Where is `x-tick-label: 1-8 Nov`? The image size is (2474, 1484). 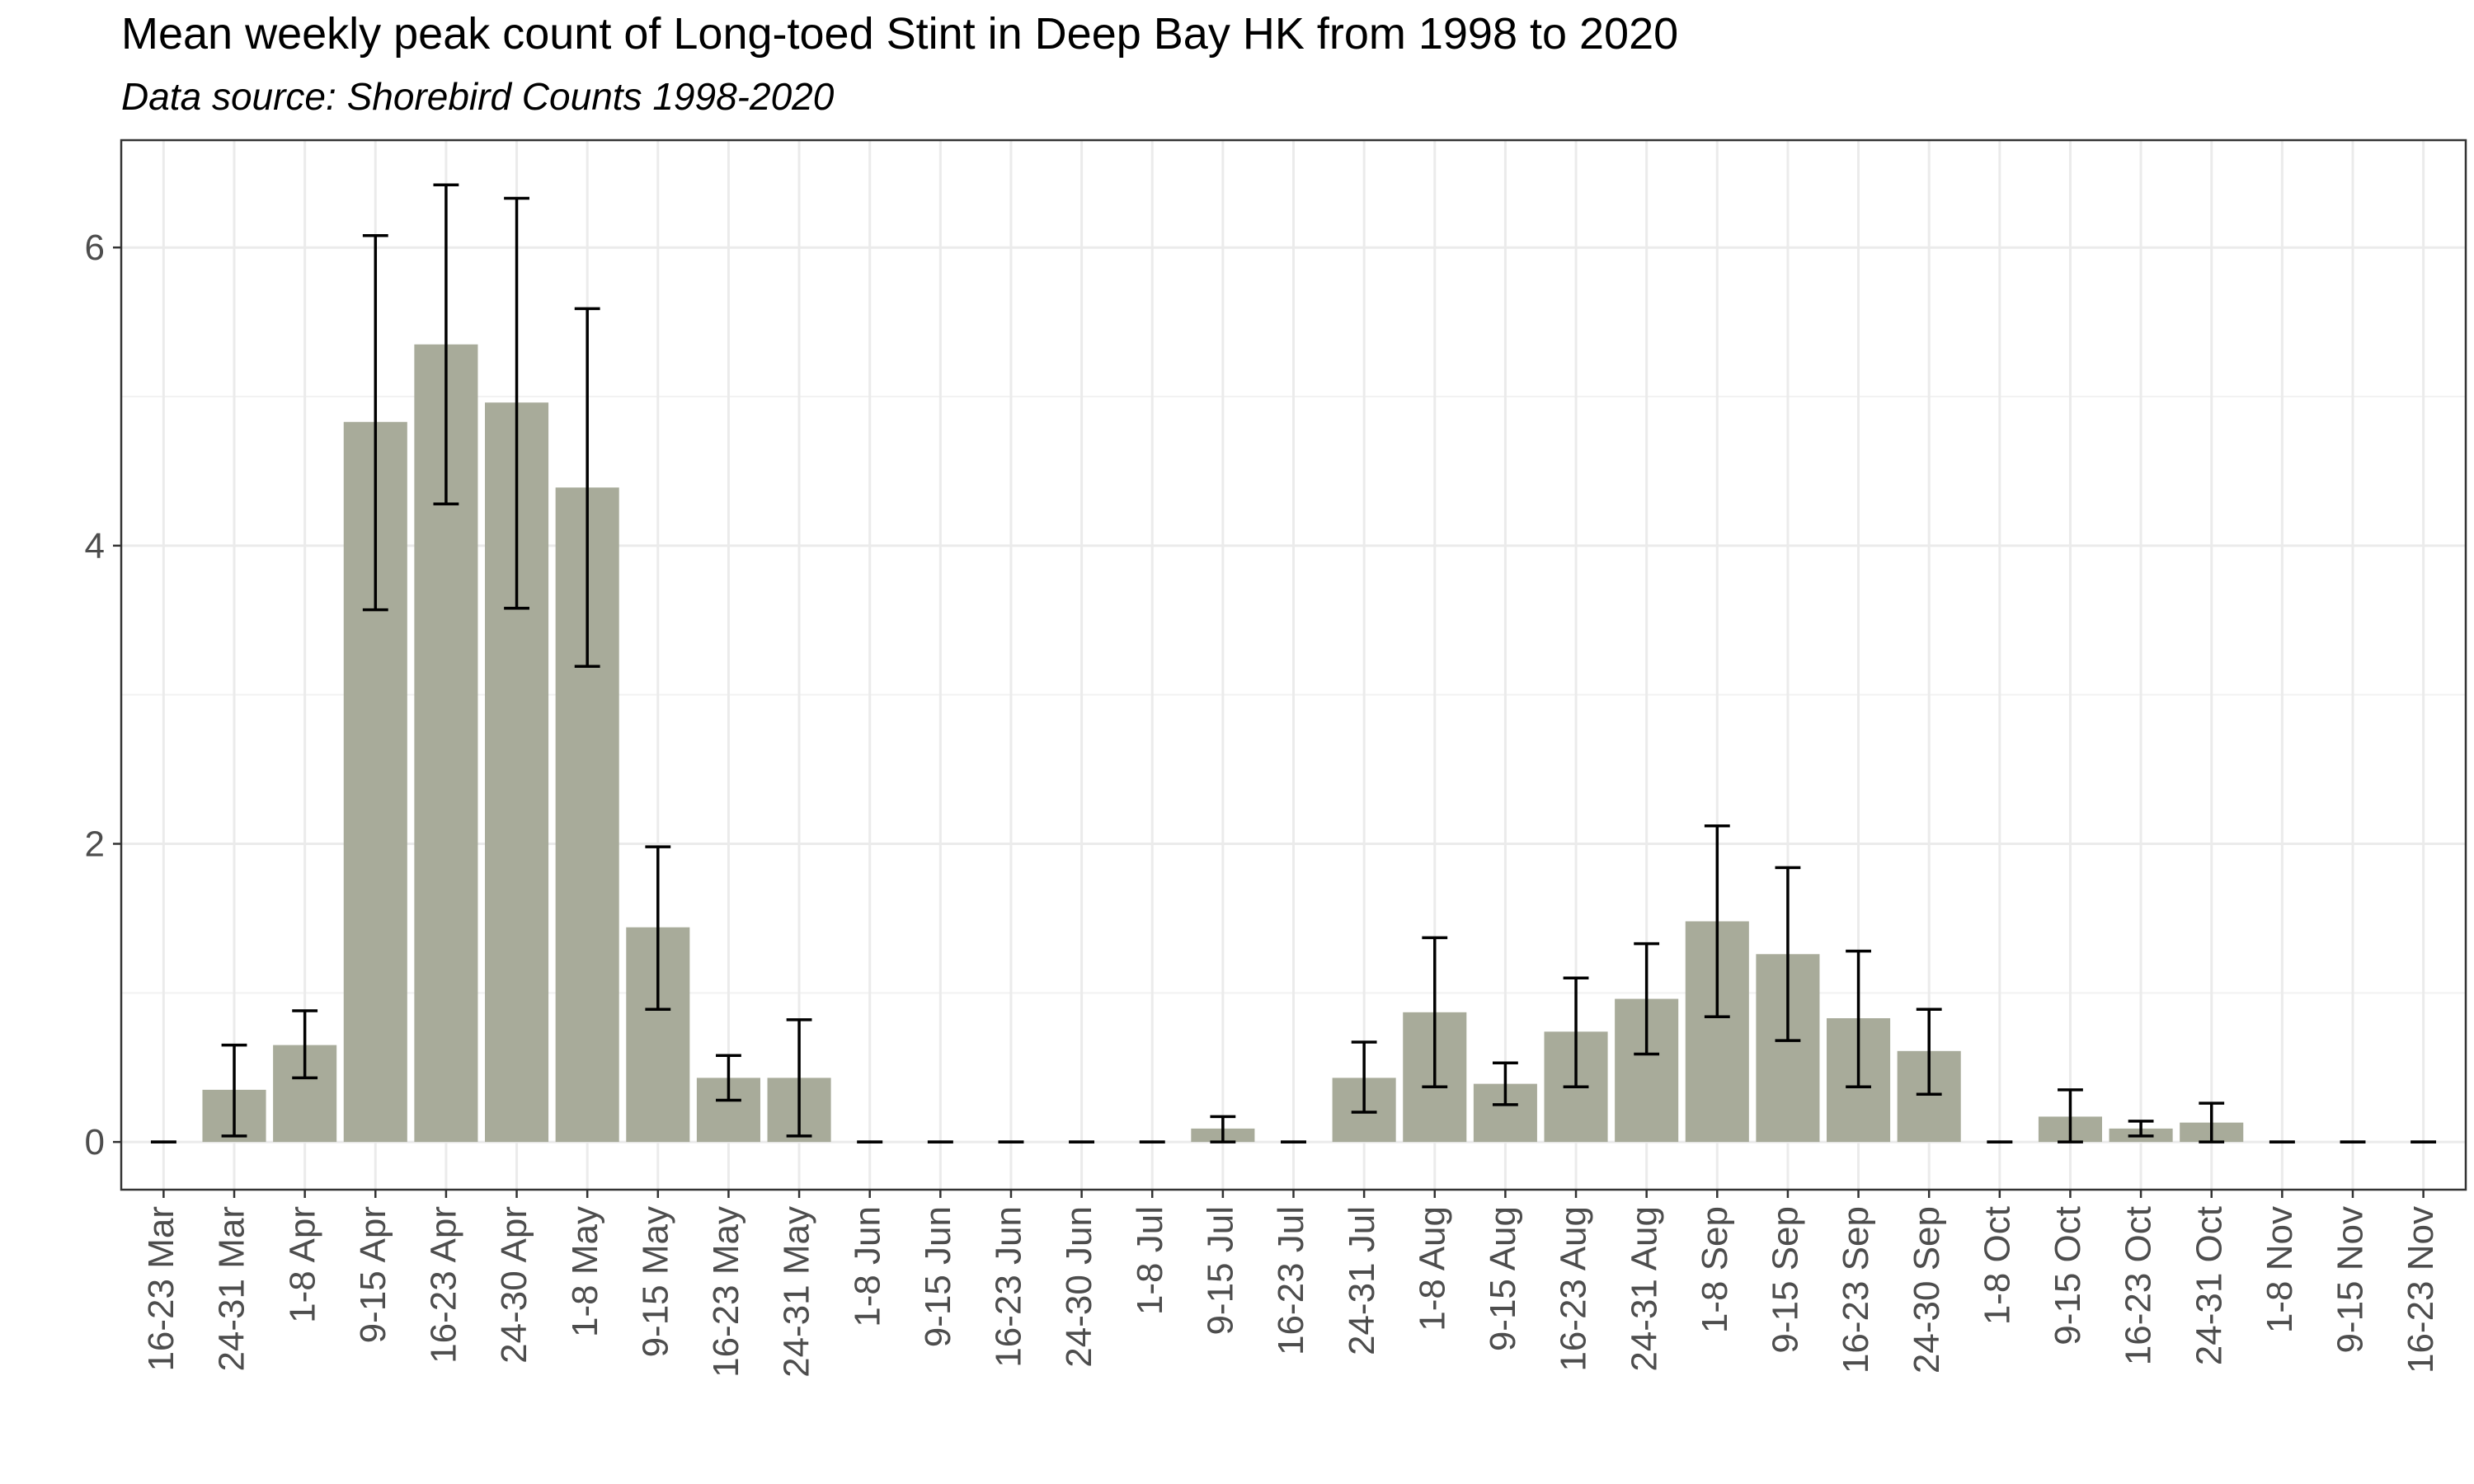 x-tick-label: 1-8 Nov is located at coordinates (2280, 1269).